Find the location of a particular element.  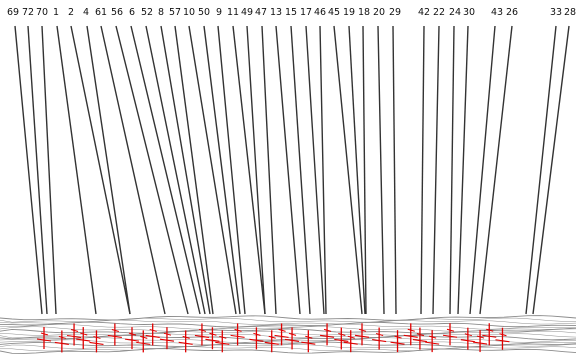

label-8: 8 is located at coordinates (161, 12).